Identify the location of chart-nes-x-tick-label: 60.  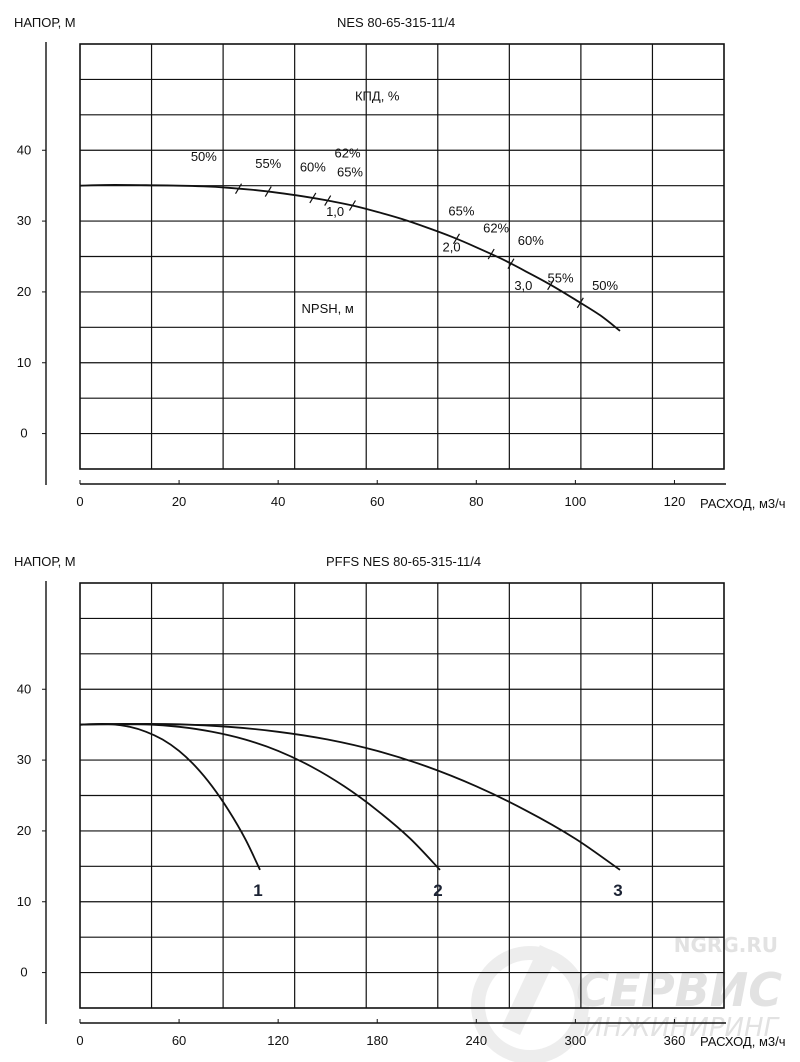
(377, 501).